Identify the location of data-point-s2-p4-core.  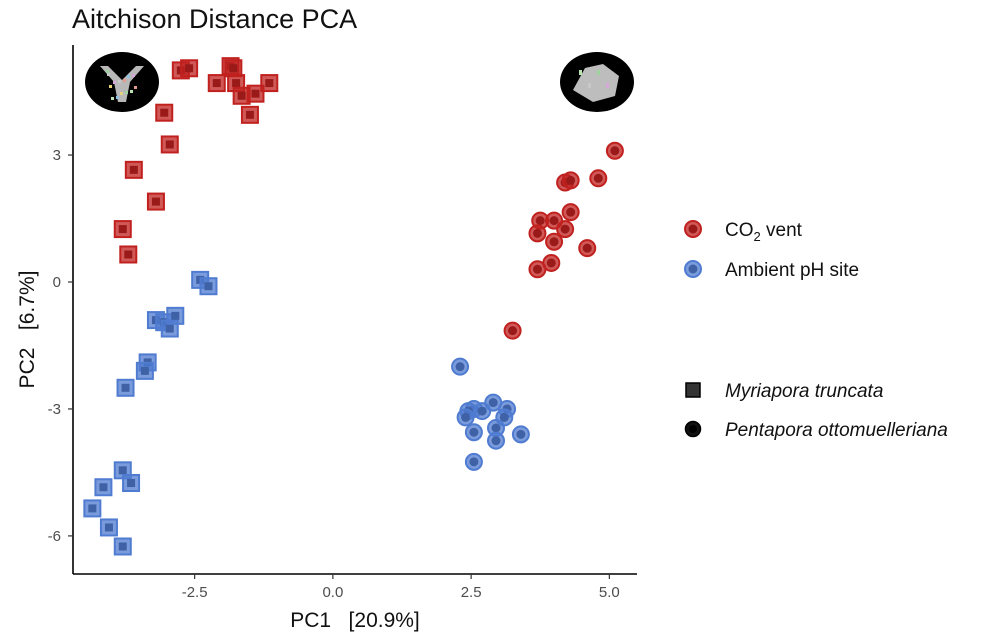
(571, 212).